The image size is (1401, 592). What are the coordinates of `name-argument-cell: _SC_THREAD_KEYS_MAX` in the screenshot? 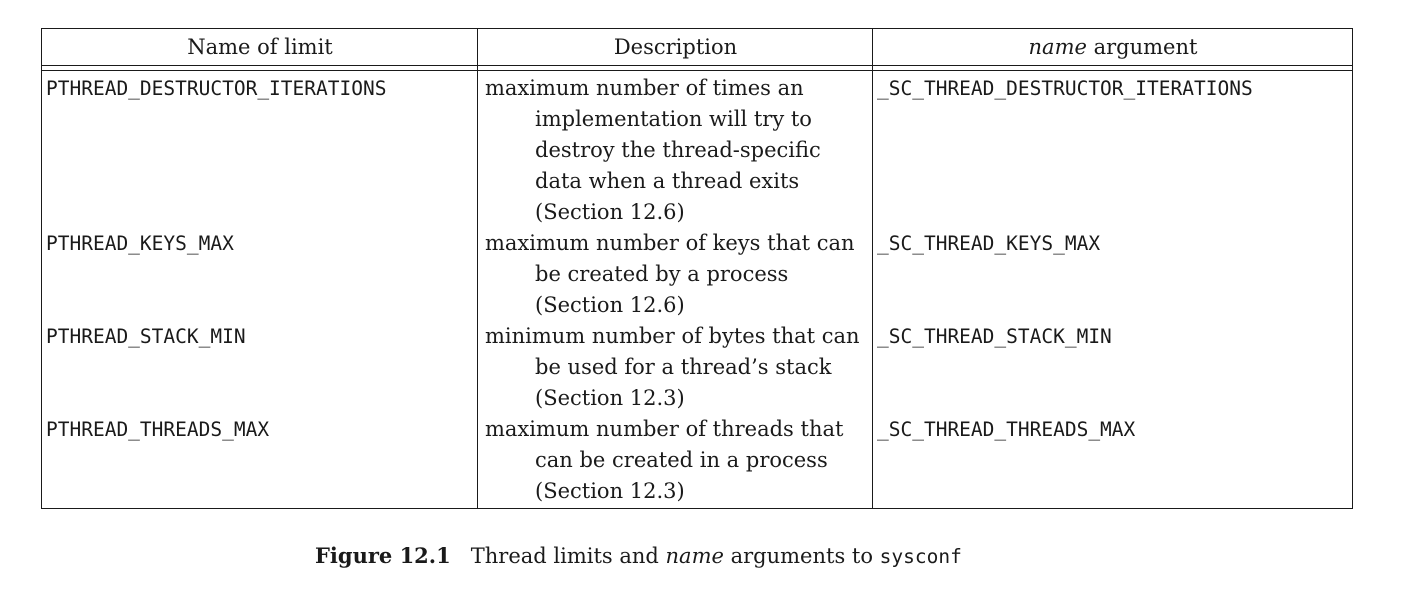 It's located at (989, 243).